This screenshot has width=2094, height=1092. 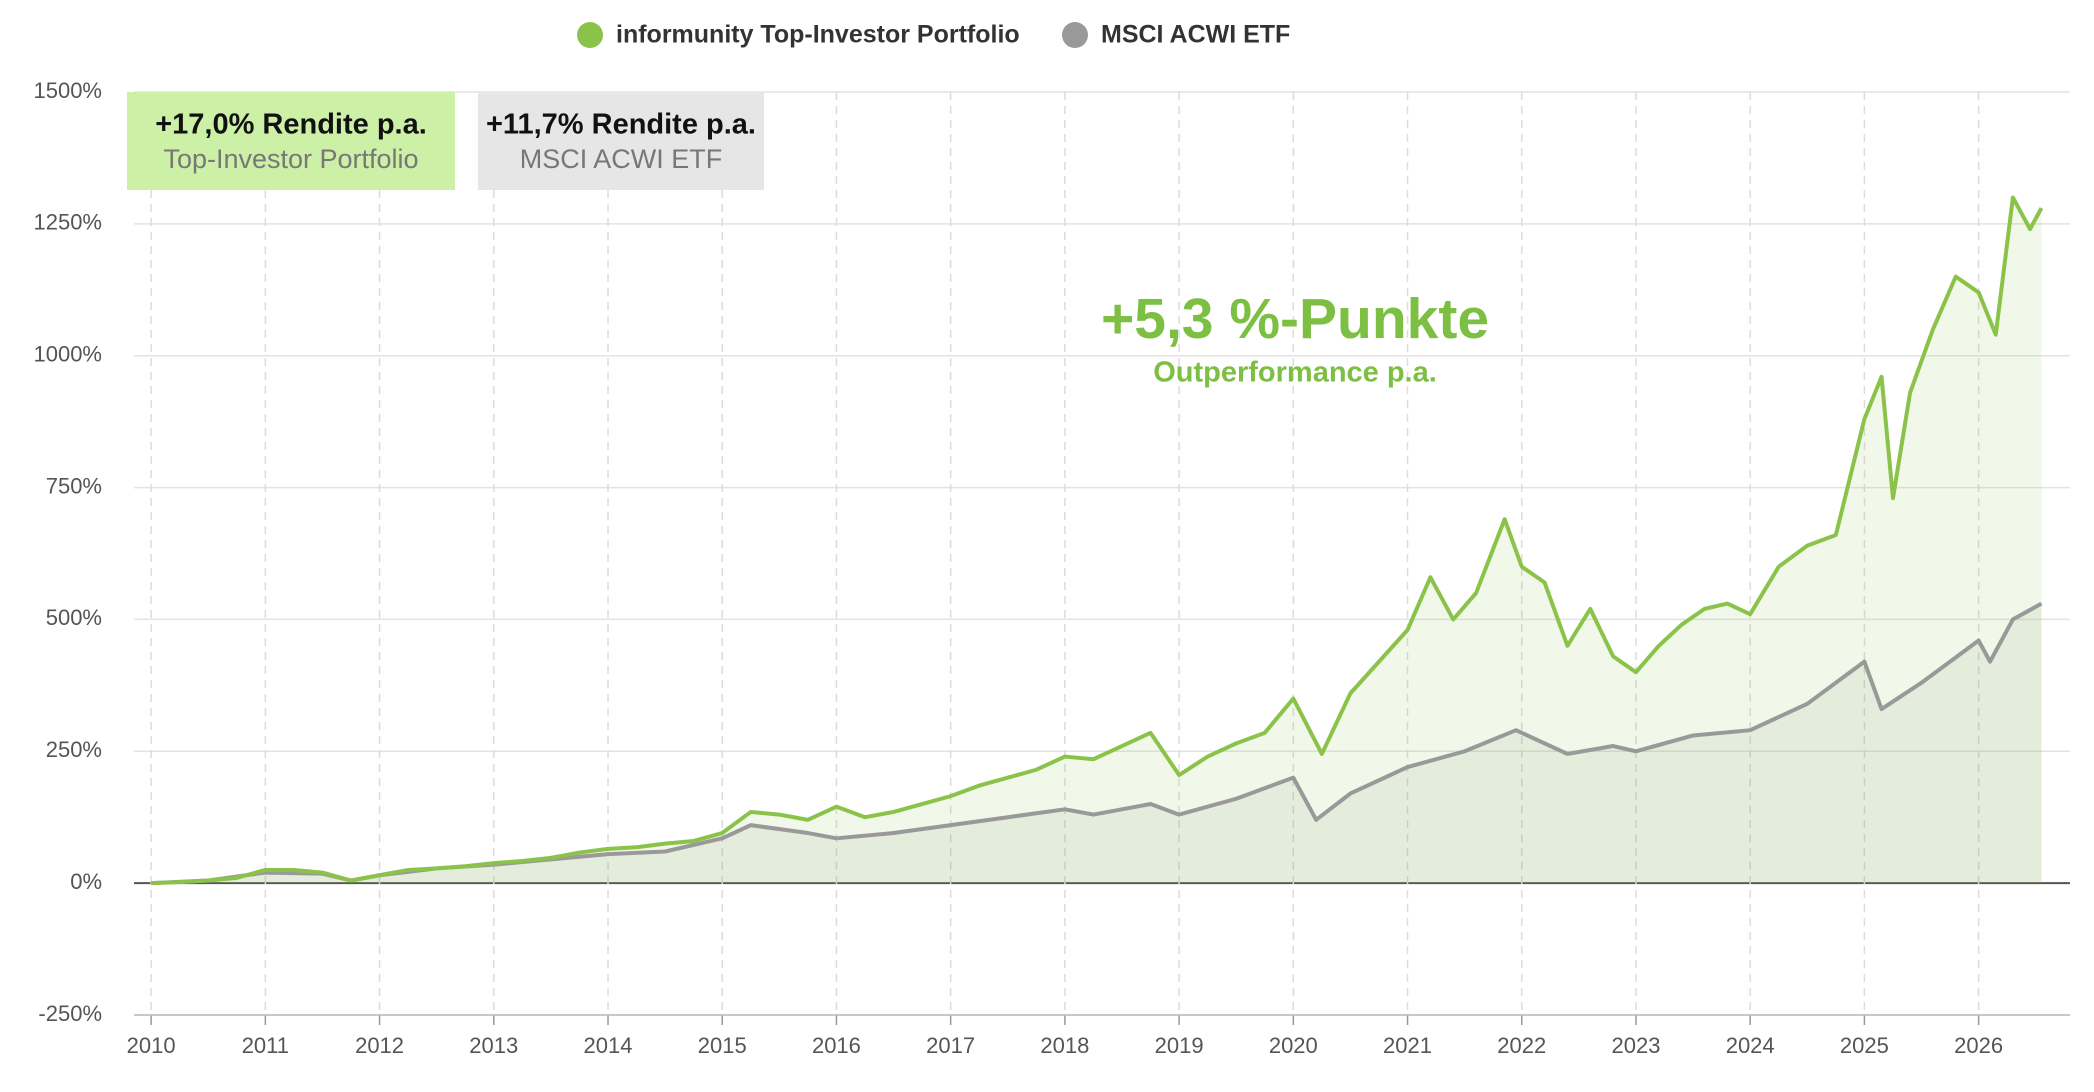 I want to click on x-tick-label: 2023, so click(x=1635, y=1045).